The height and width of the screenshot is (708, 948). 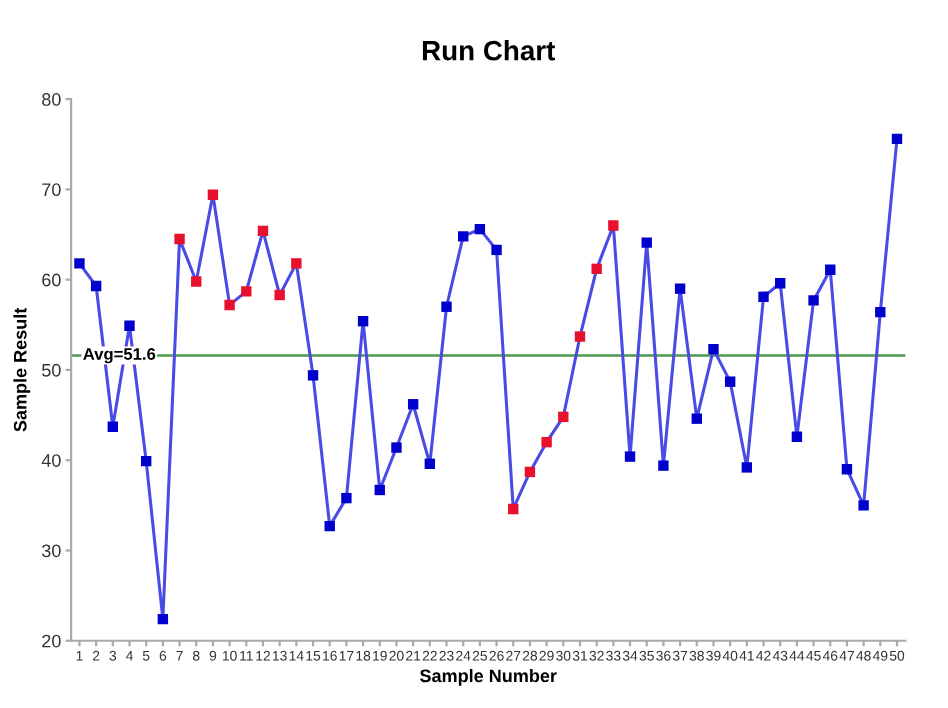 I want to click on y-tick-label: 50, so click(x=51, y=370).